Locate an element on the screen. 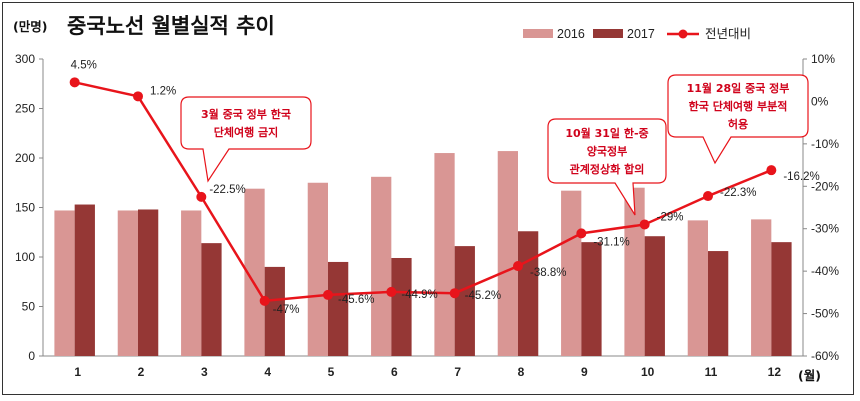  y-tick-label: 100 is located at coordinates (25, 257).